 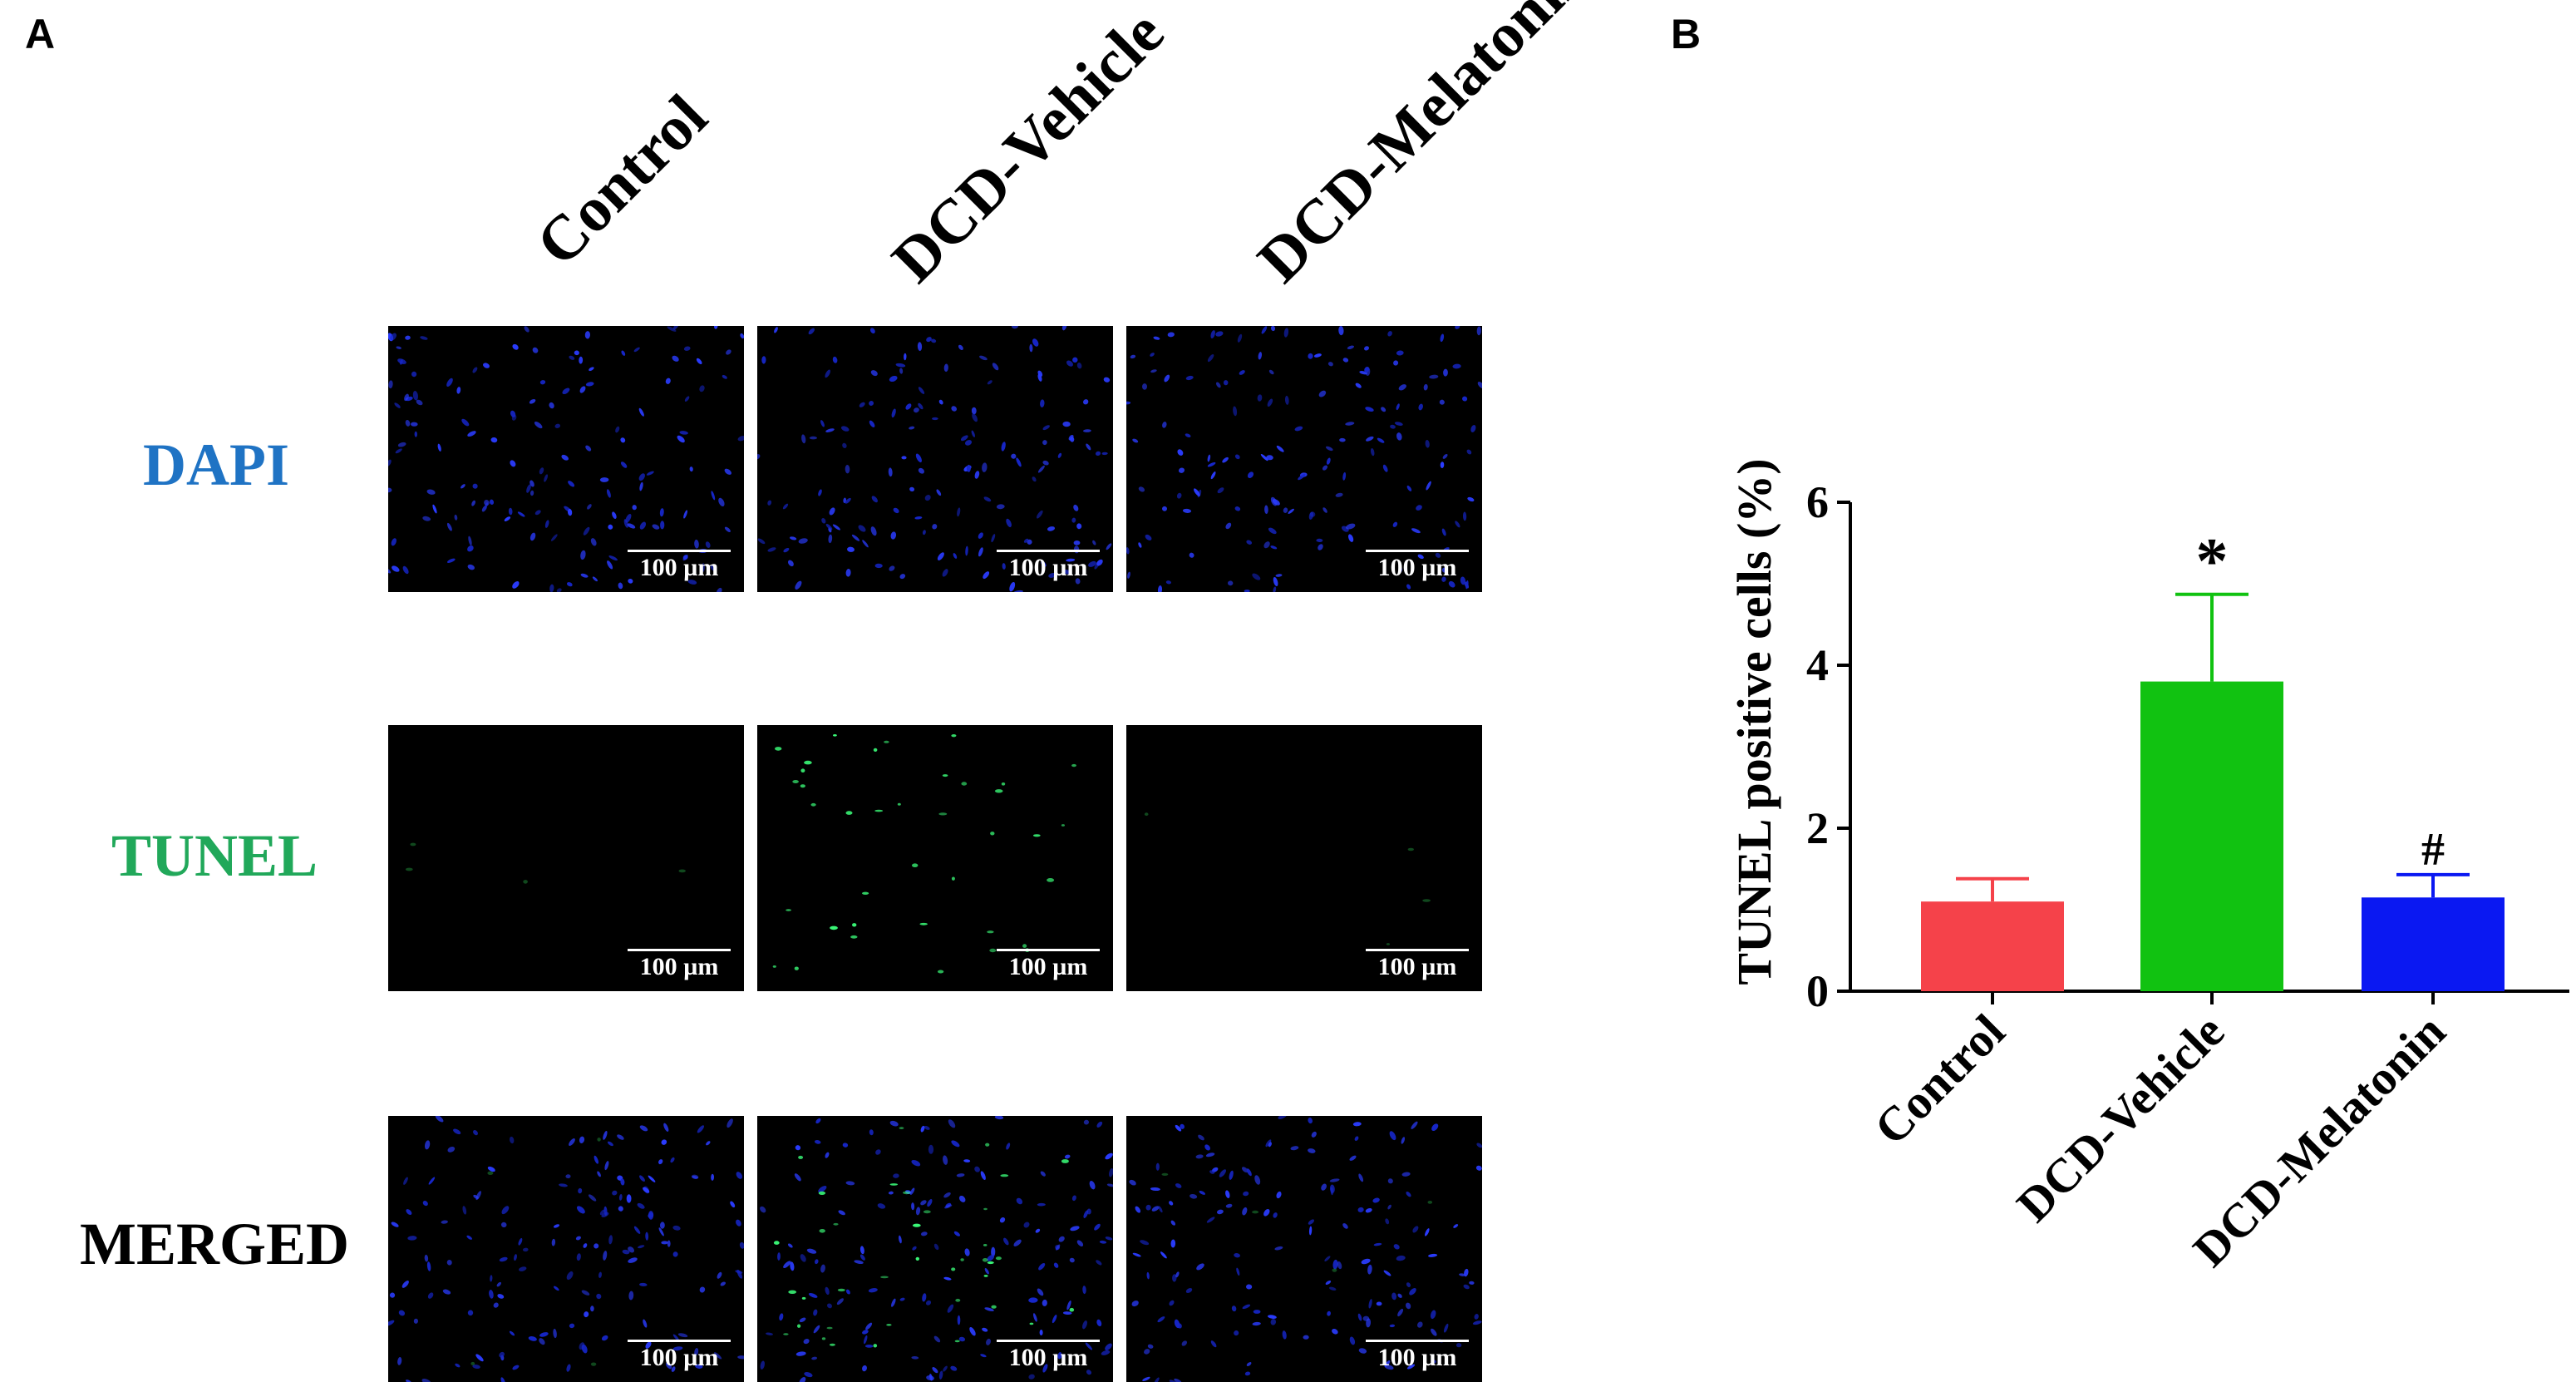 I want to click on y-tick-label: 0, so click(x=1817, y=991).